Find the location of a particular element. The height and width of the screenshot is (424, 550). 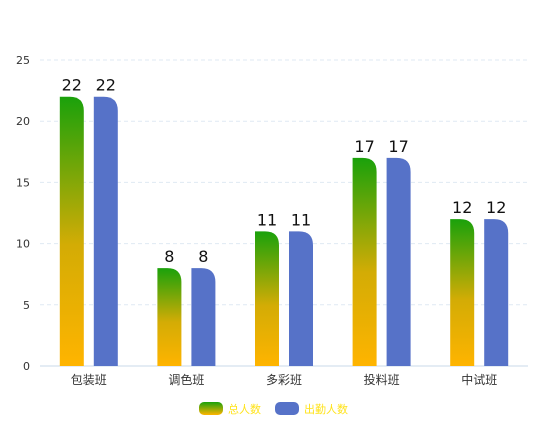

x-tick-label: 投料班 is located at coordinates (382, 379).